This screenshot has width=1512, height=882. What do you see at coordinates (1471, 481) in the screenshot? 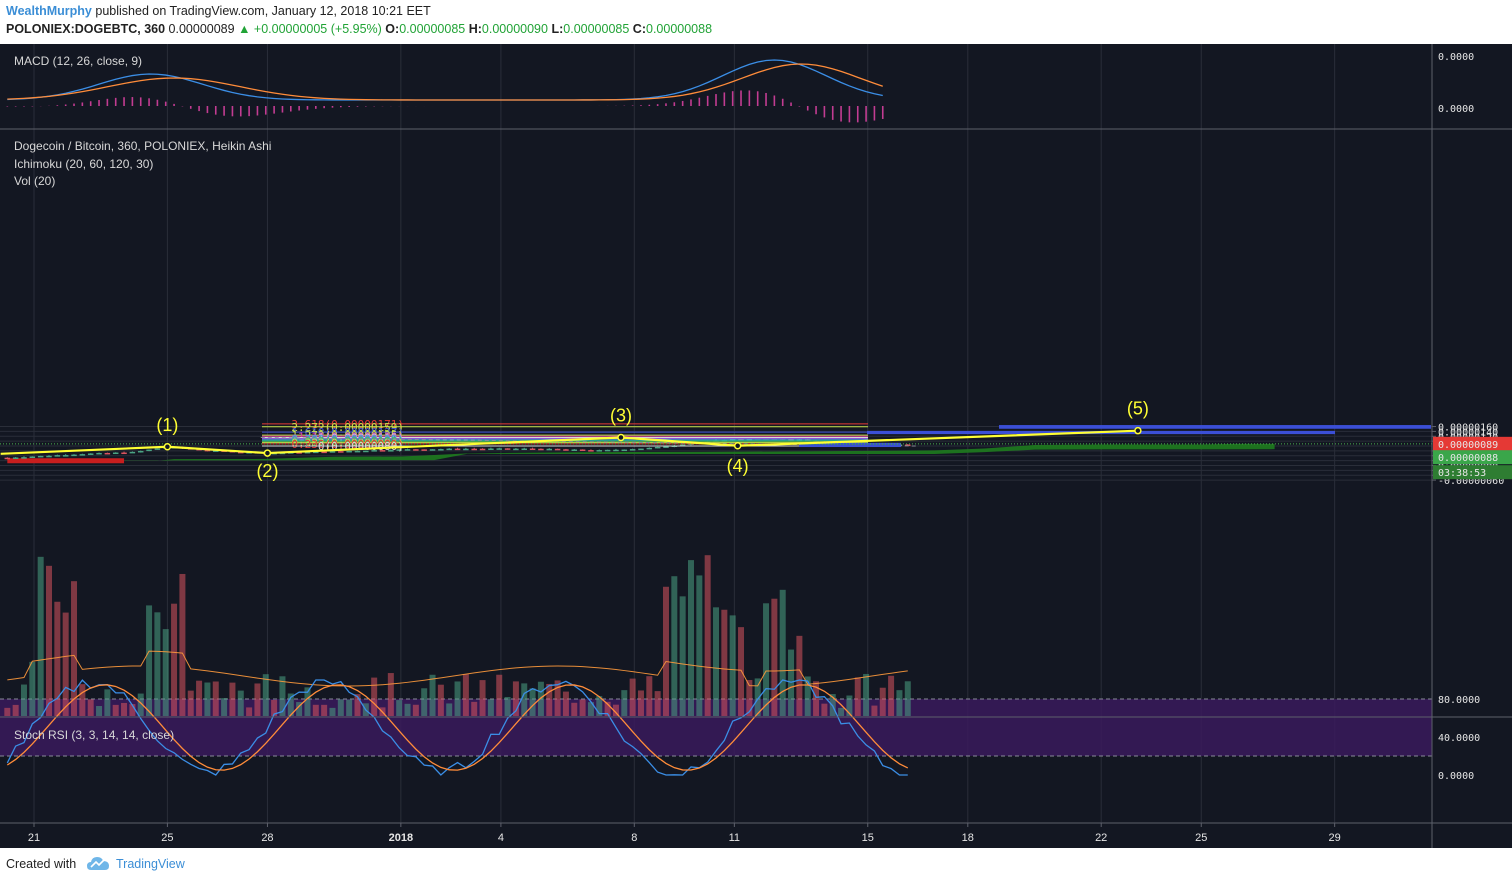
I see `price-tick-label: -0.00000060` at bounding box center [1471, 481].